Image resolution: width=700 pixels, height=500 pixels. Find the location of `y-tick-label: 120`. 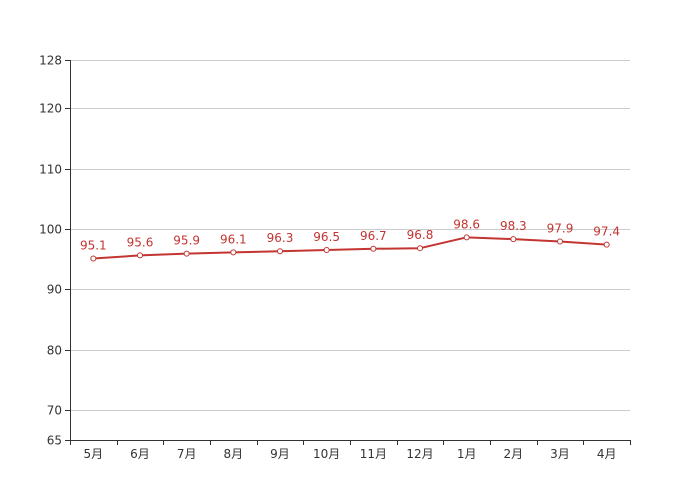

y-tick-label: 120 is located at coordinates (50, 109).